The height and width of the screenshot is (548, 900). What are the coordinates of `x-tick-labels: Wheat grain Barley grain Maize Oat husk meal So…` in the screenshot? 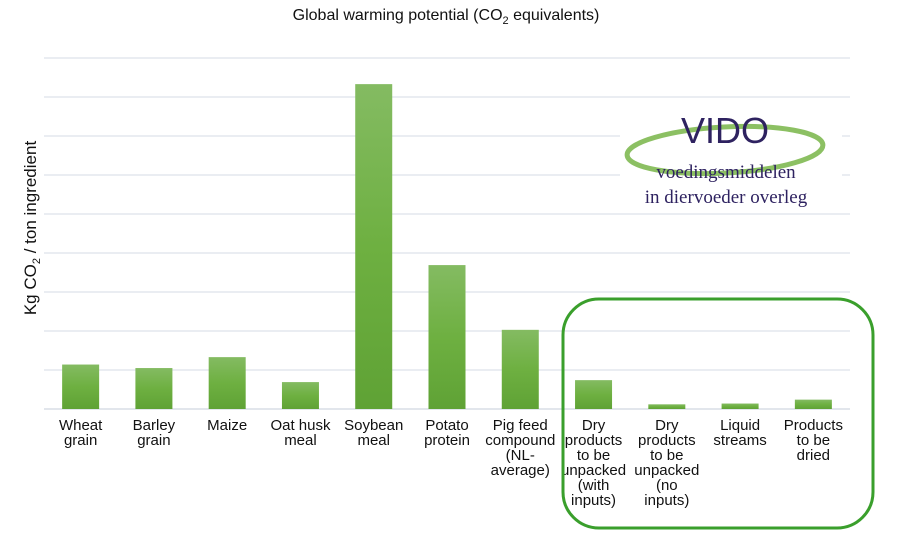 It's located at (451, 463).